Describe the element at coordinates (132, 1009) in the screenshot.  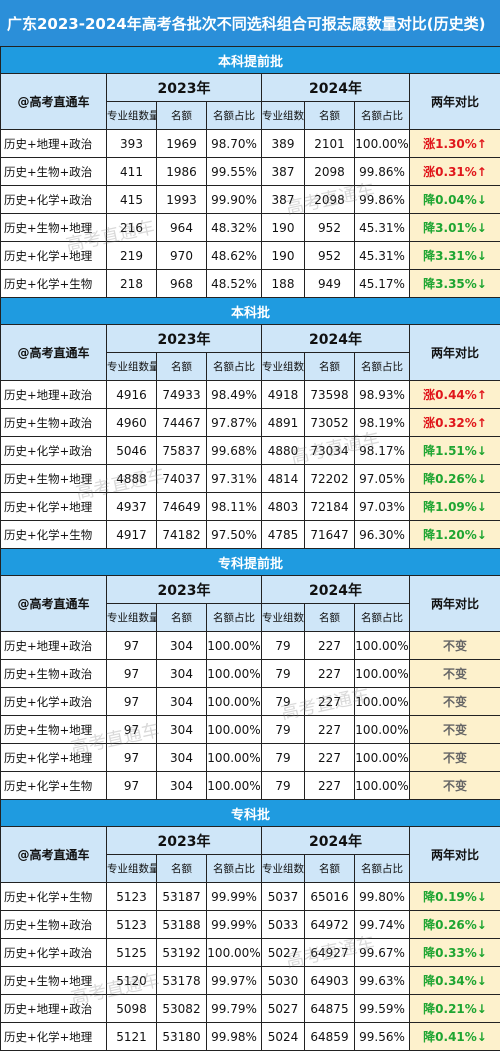
I see `groups-2023: 5098` at that location.